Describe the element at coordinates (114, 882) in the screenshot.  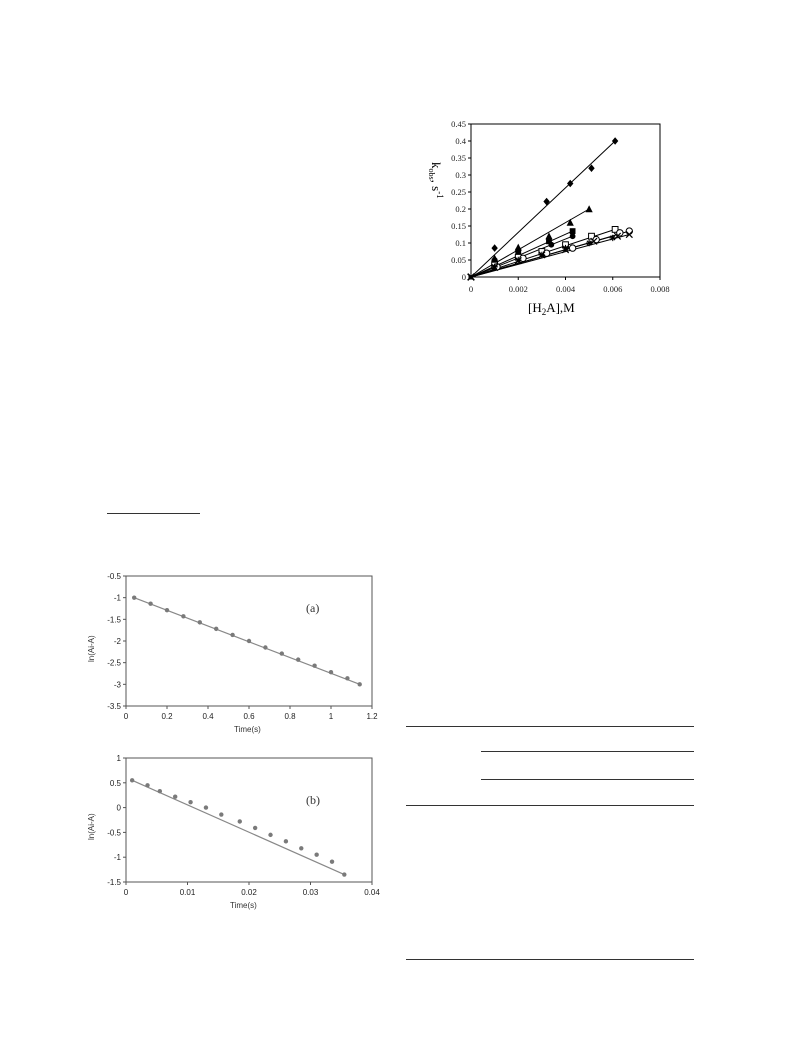
I see `ln-b-ytick-label: -1.5` at that location.